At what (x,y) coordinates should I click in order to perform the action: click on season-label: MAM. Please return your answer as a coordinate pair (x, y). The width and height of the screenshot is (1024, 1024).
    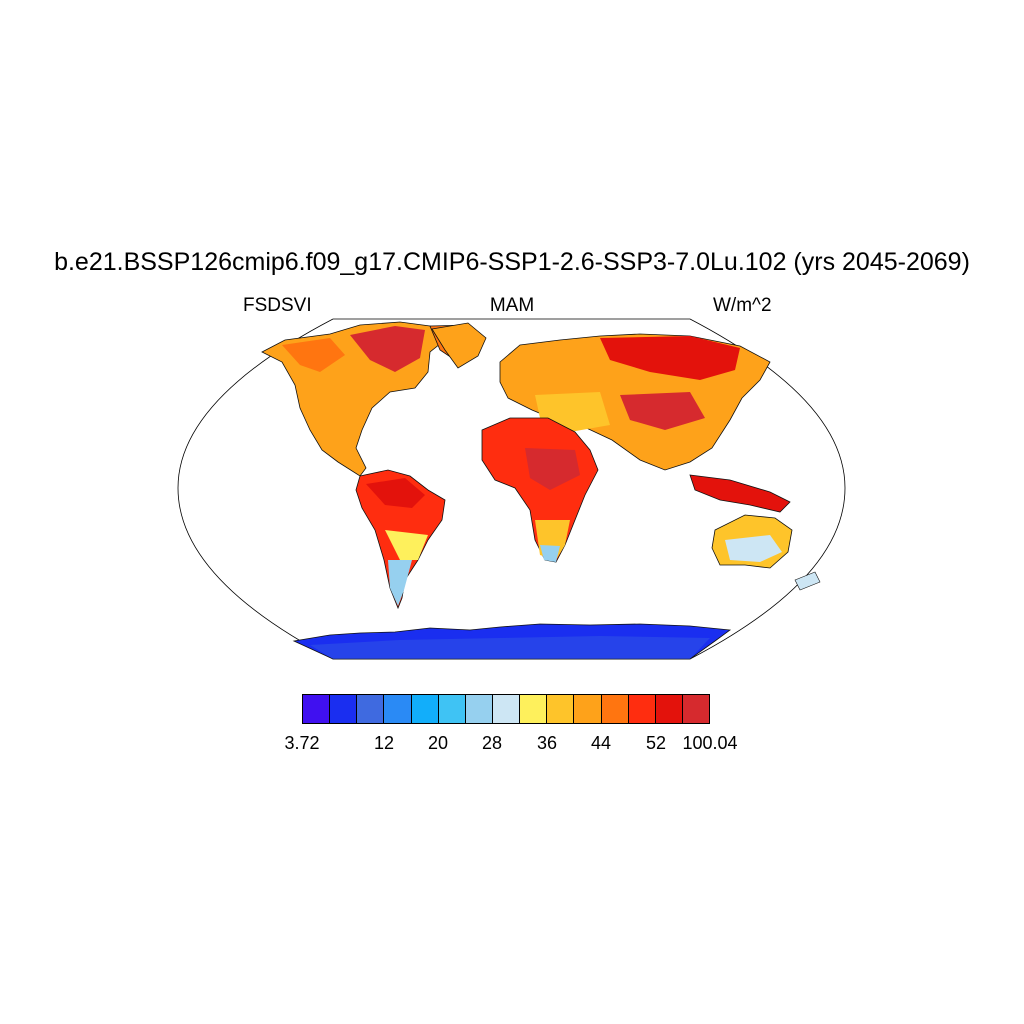
    Looking at the image, I should click on (512, 305).